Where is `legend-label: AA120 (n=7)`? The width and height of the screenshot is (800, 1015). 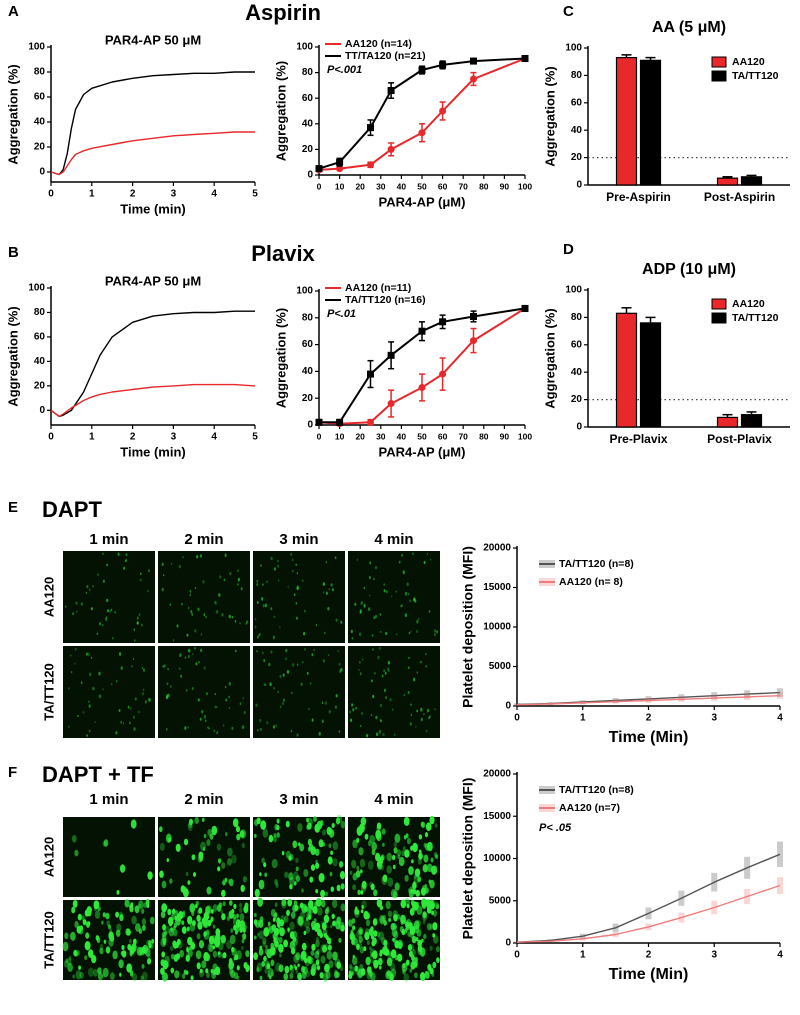
legend-label: AA120 (n=7) is located at coordinates (589, 808).